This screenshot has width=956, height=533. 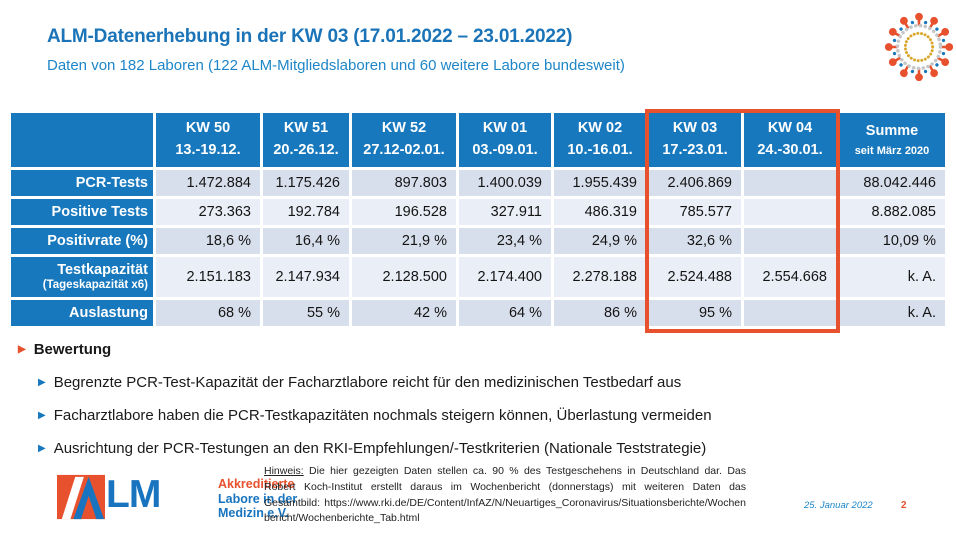 What do you see at coordinates (306, 212) in the screenshot?
I see `table-cell: 192.784` at bounding box center [306, 212].